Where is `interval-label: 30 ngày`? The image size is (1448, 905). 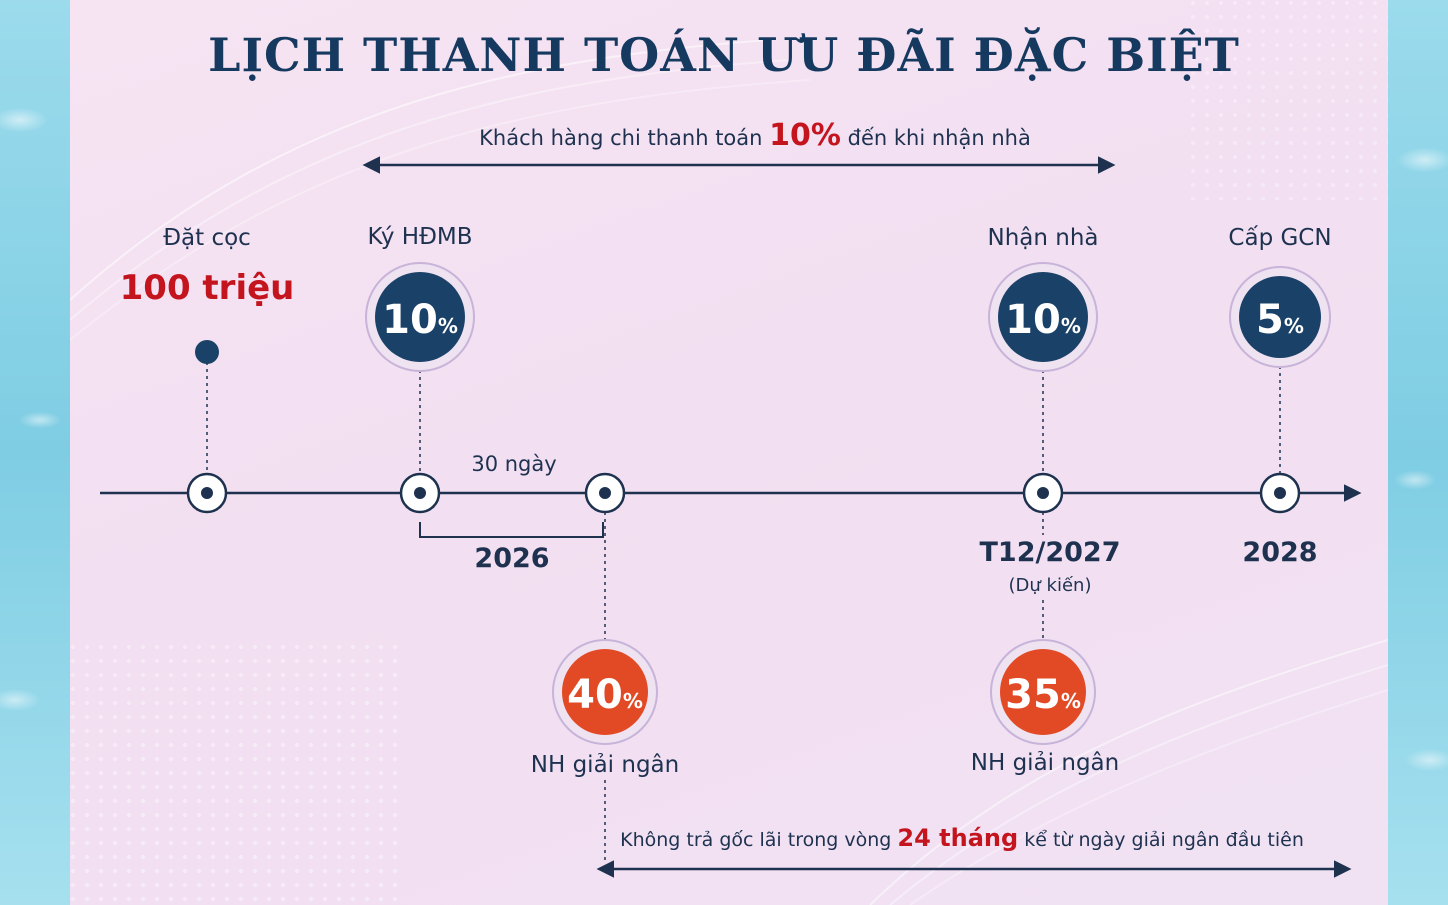 interval-label: 30 ngày is located at coordinates (514, 464).